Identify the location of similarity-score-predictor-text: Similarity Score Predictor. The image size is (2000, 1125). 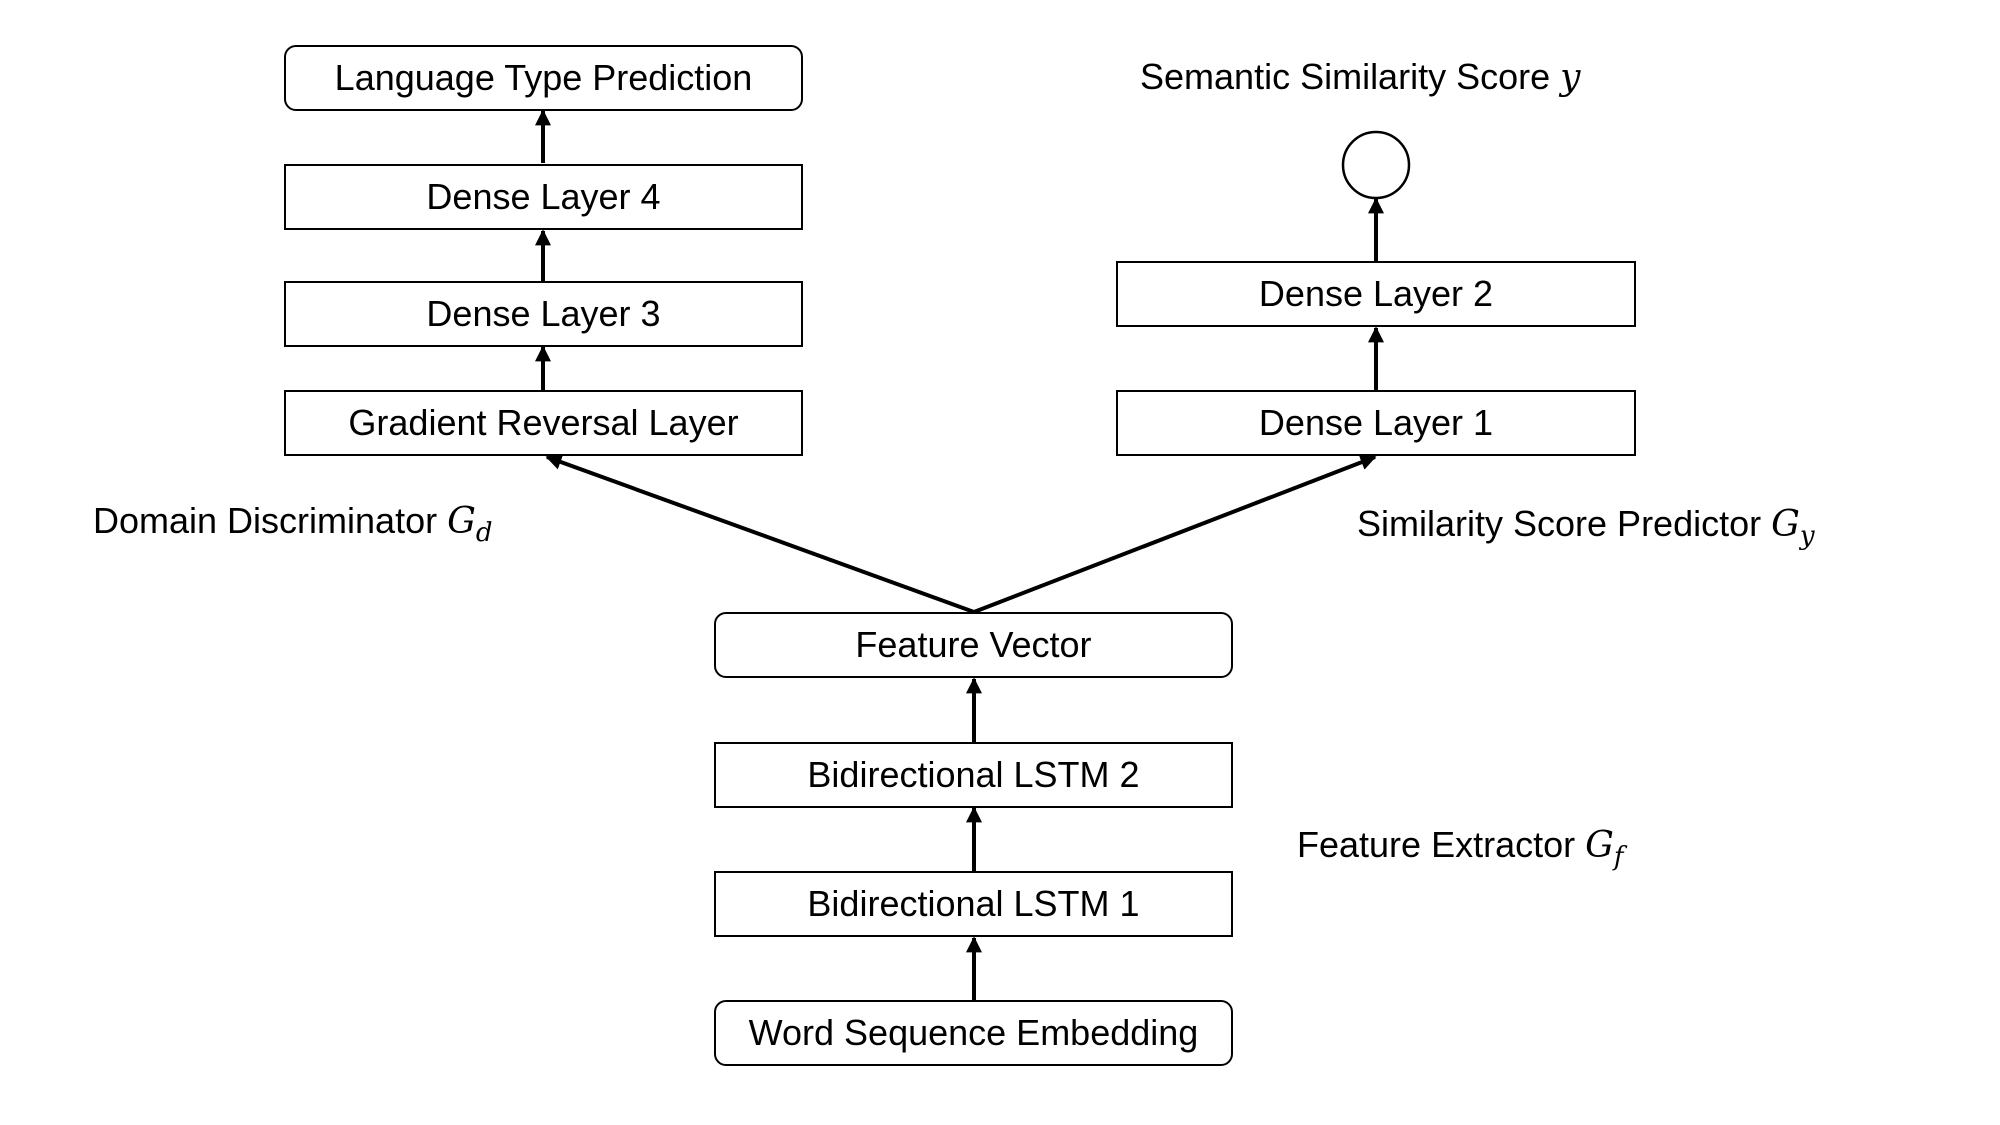
(1559, 523).